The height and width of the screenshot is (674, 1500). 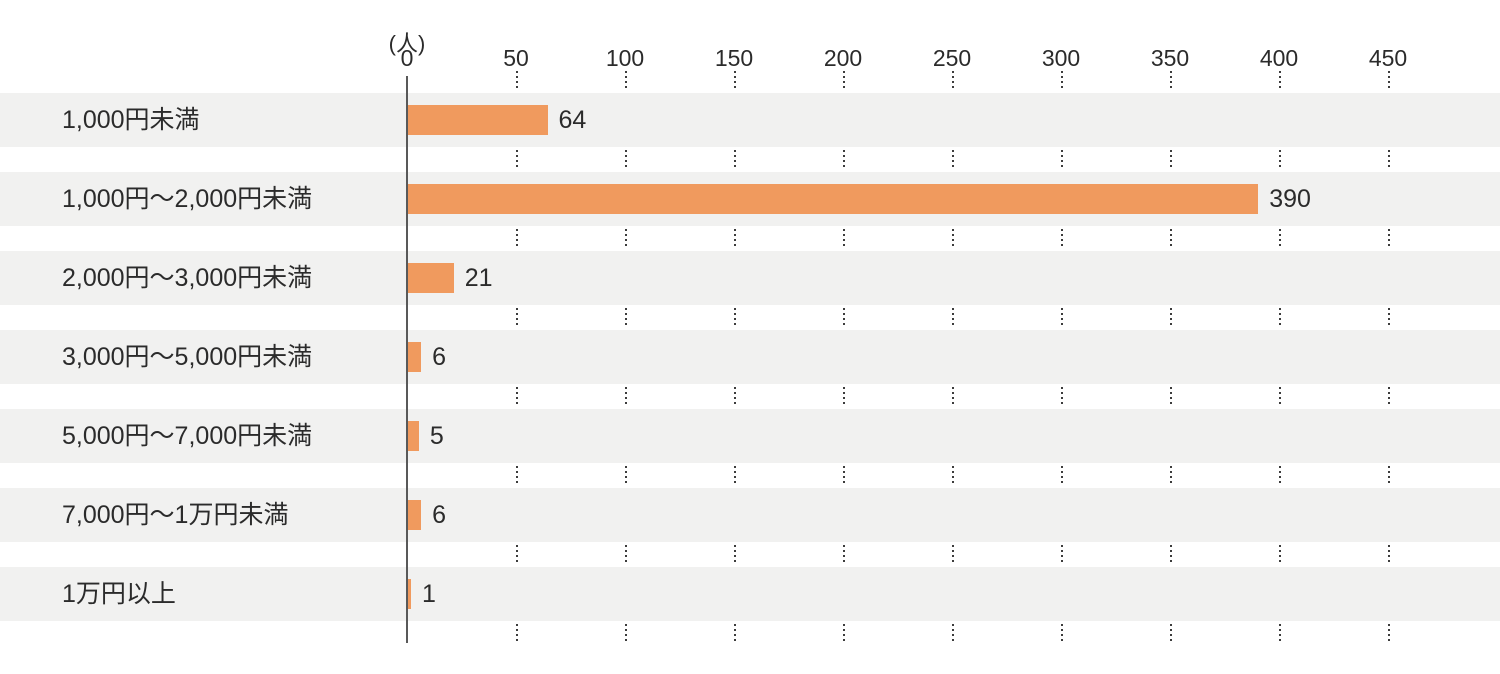 I want to click on x-tick-label: 50, so click(x=516, y=58).